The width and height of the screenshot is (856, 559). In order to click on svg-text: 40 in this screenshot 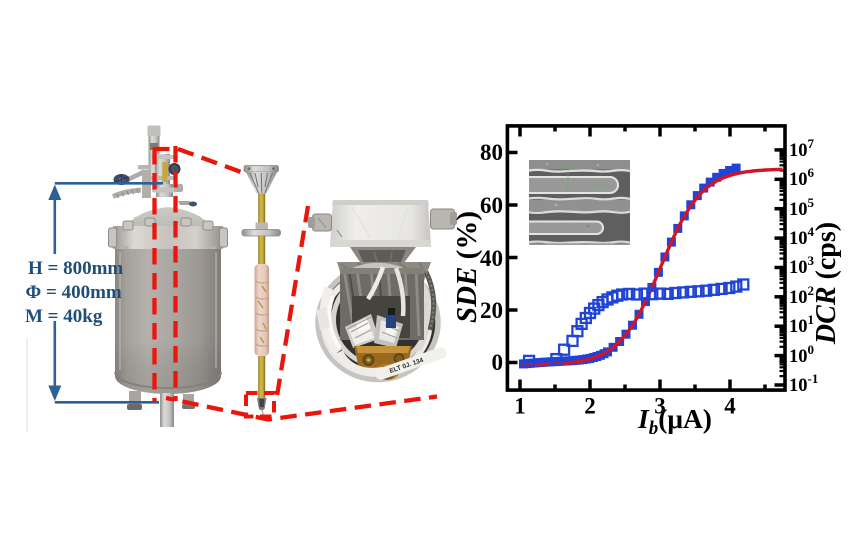, I will do `click(491, 258)`.